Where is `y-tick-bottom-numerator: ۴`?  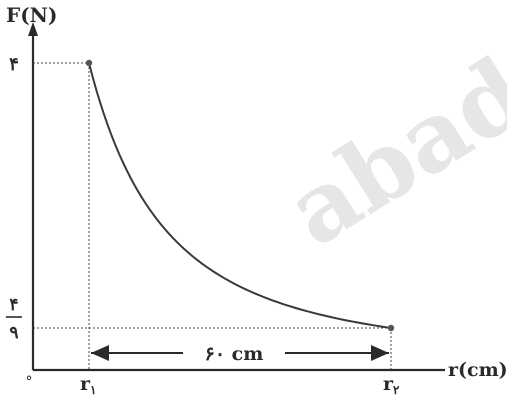 y-tick-bottom-numerator: ۴ is located at coordinates (13, 305).